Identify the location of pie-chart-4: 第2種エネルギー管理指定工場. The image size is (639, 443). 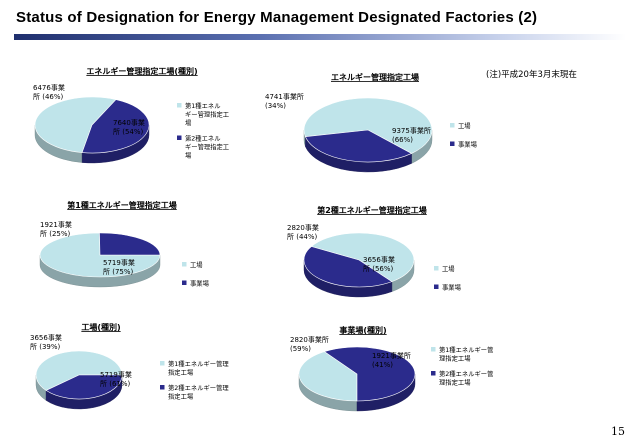
(371, 251).